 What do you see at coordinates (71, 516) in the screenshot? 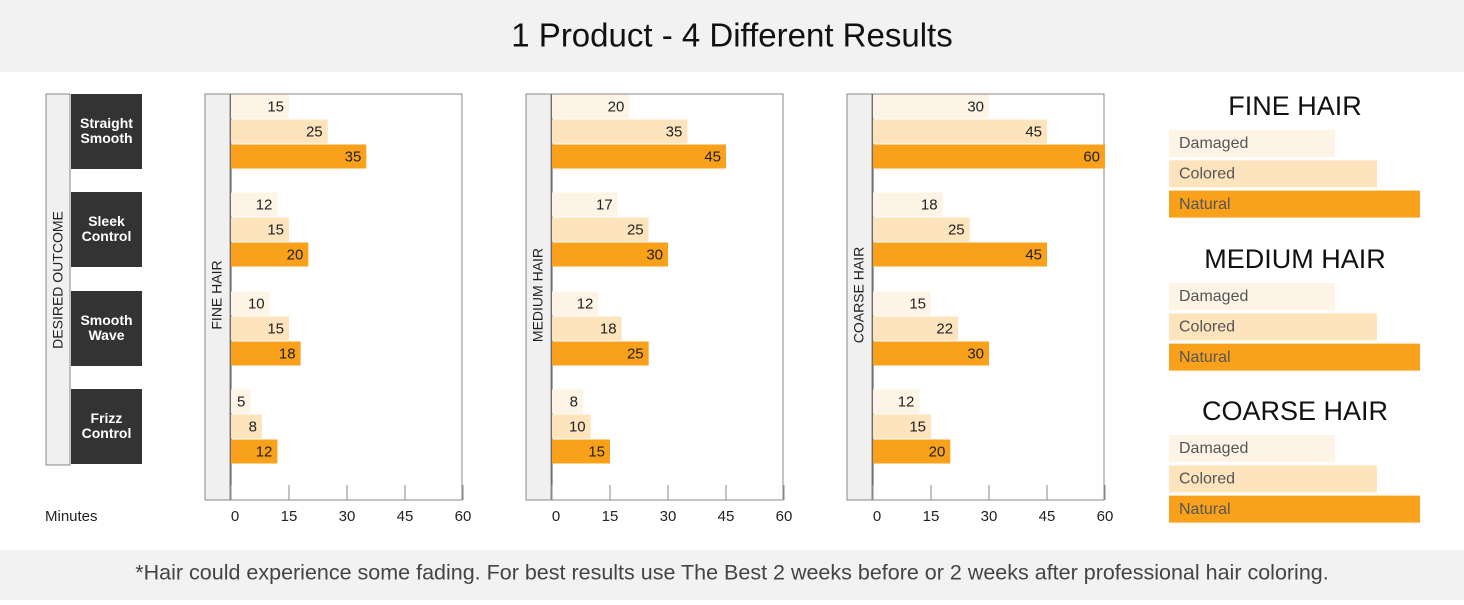
I see `x-axis-label: Minutes` at bounding box center [71, 516].